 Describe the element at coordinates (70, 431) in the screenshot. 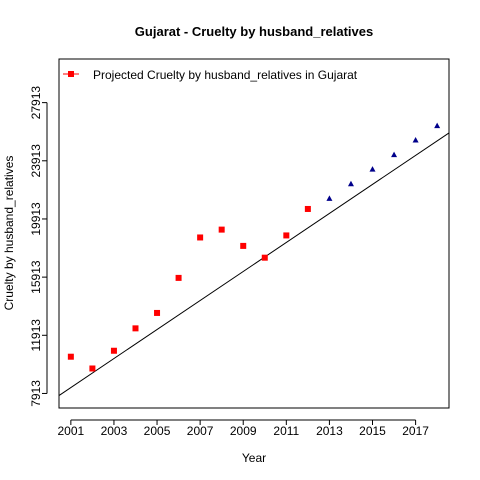

I see `x-tick-label: 2001` at that location.